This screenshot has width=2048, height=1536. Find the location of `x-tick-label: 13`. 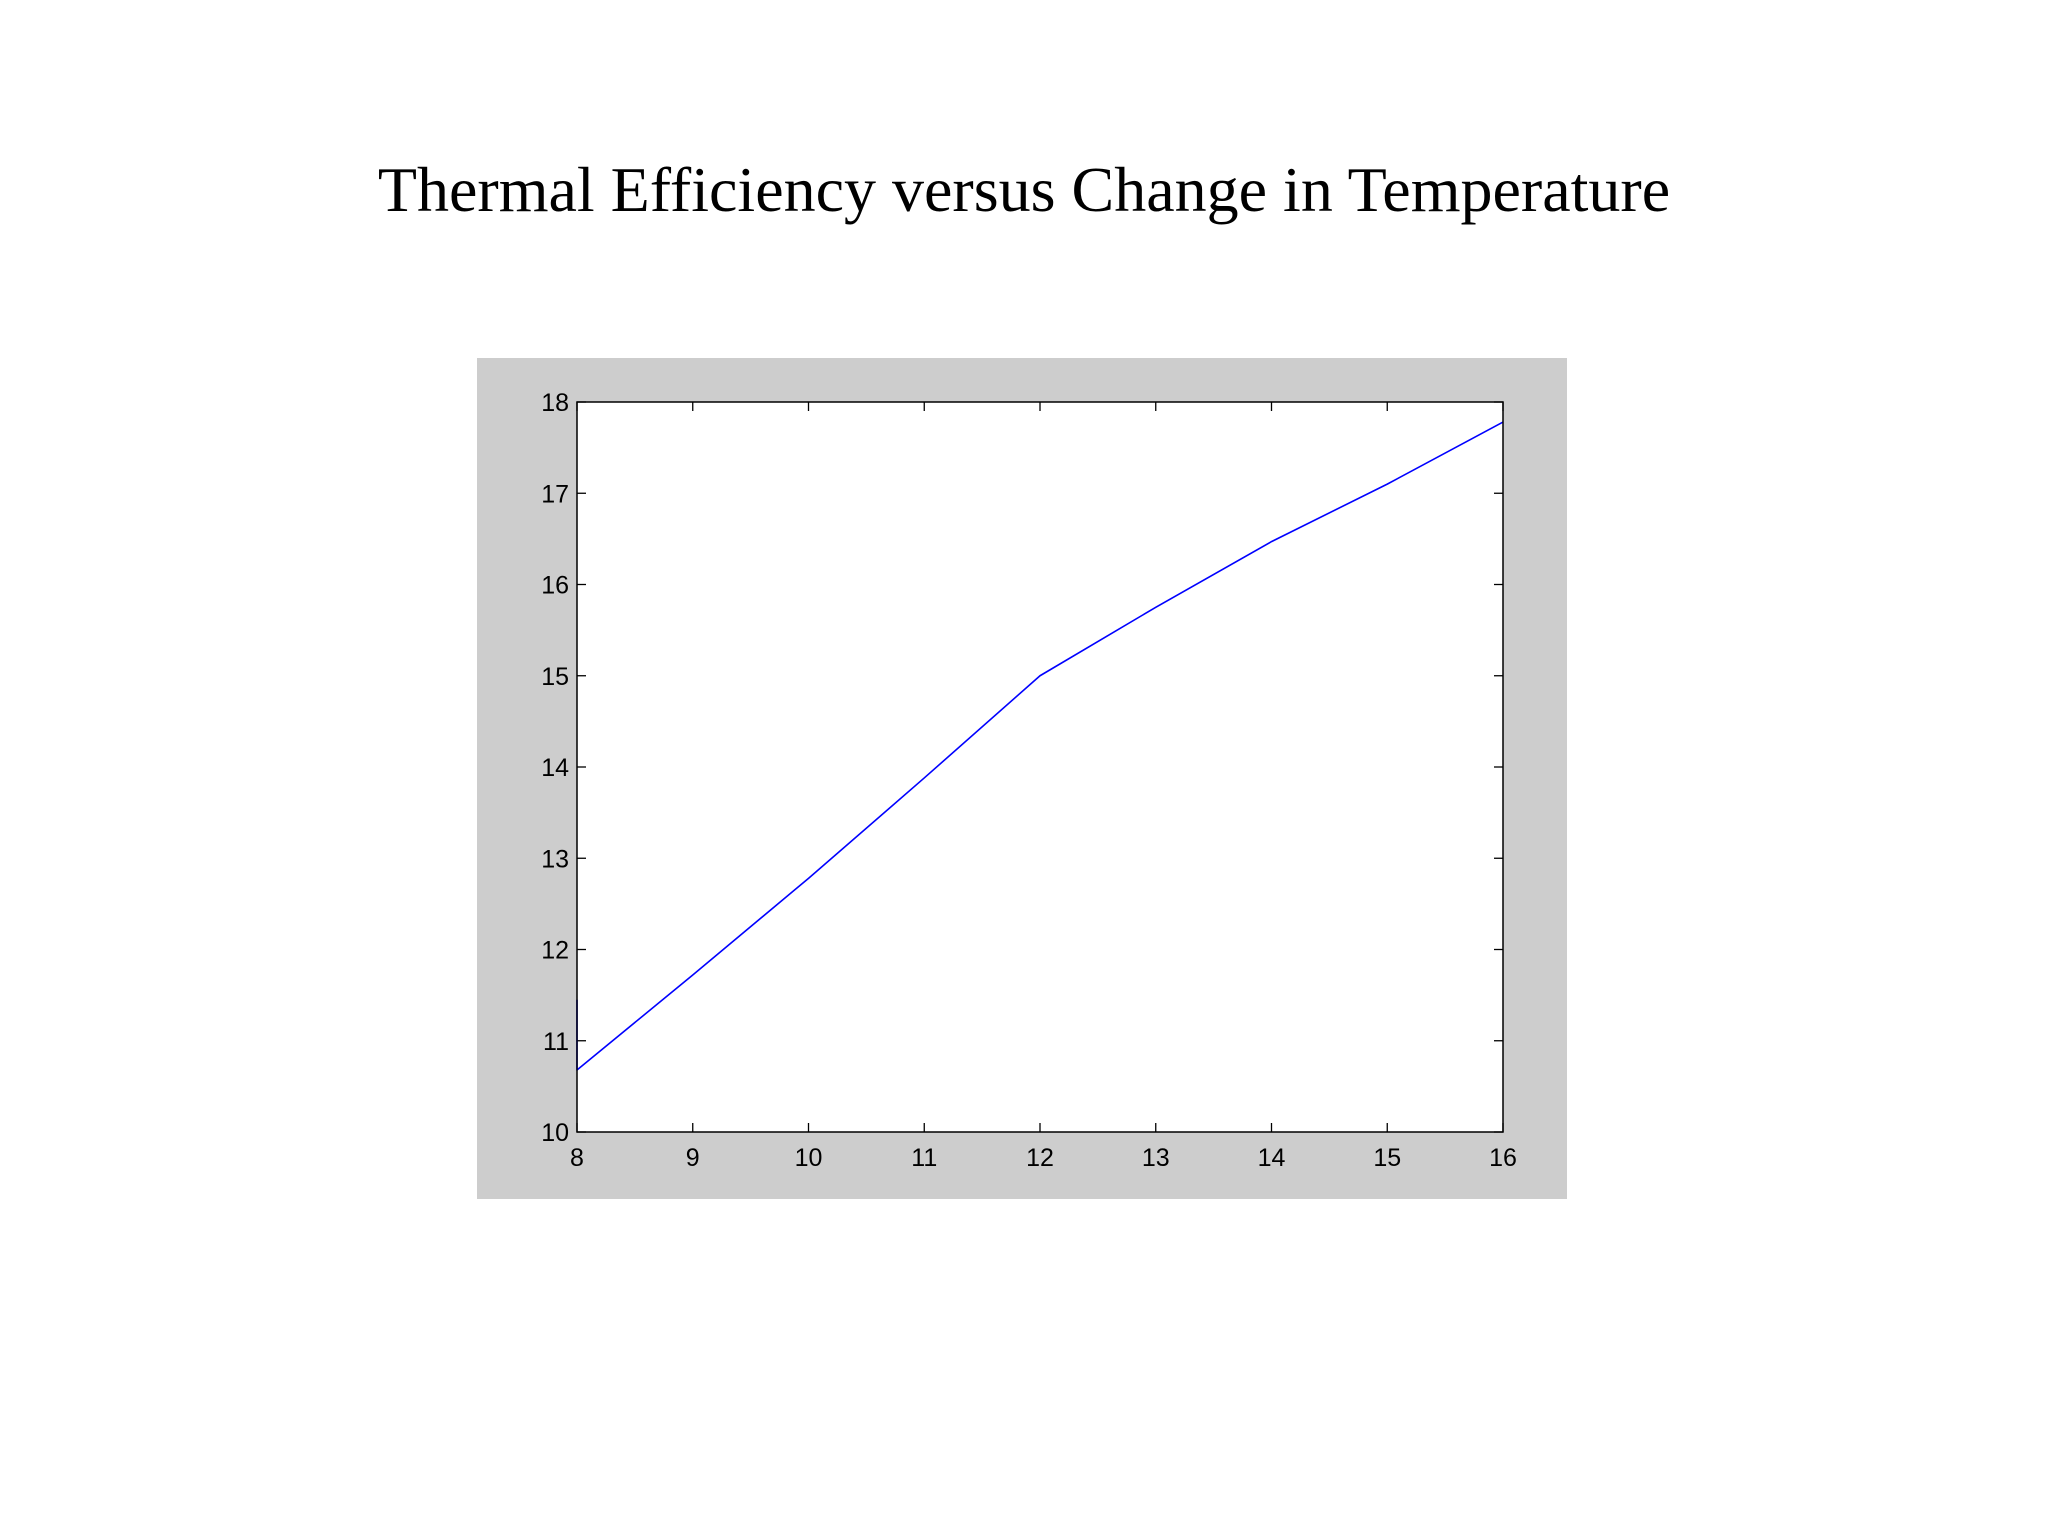

x-tick-label: 13 is located at coordinates (1156, 1158).